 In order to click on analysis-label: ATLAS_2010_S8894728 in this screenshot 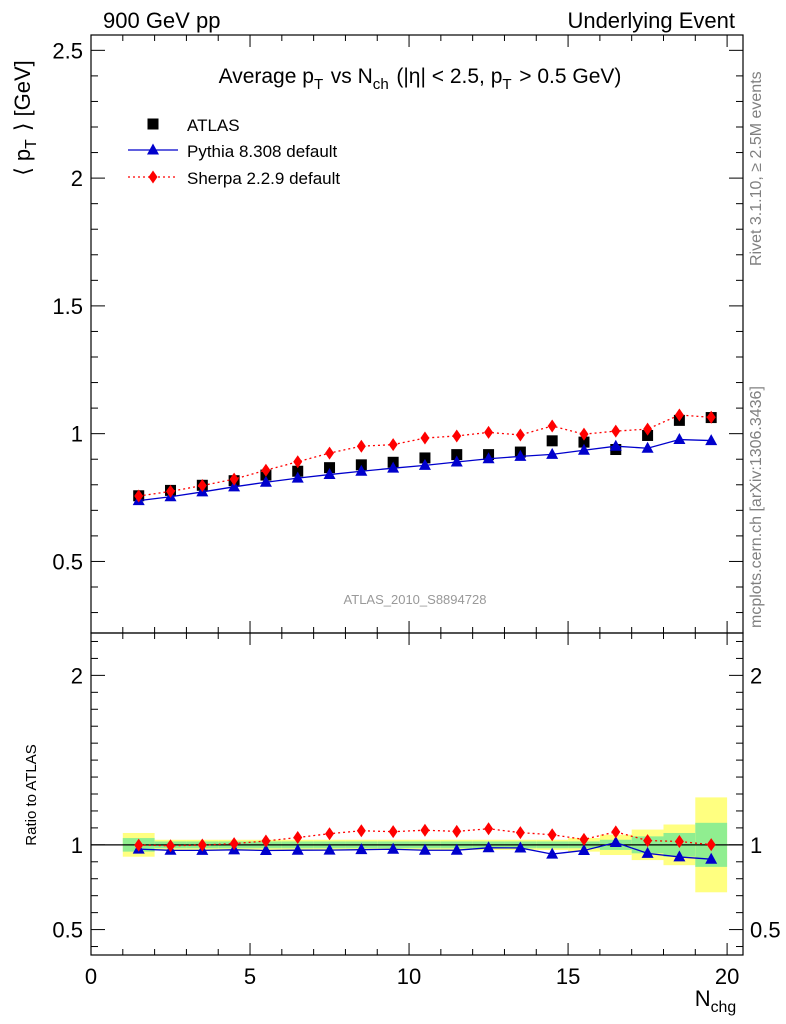, I will do `click(415, 599)`.